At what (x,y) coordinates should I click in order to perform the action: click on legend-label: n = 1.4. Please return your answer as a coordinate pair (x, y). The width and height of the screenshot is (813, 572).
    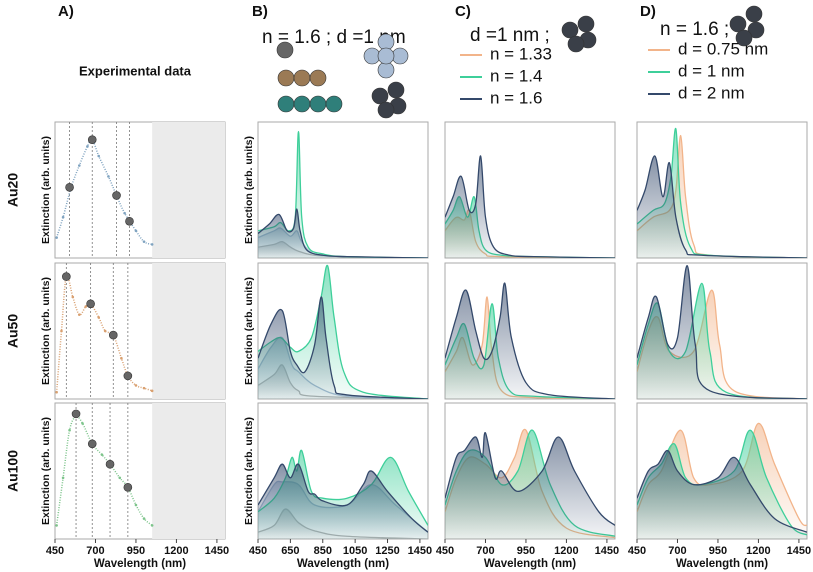
    Looking at the image, I should click on (516, 75).